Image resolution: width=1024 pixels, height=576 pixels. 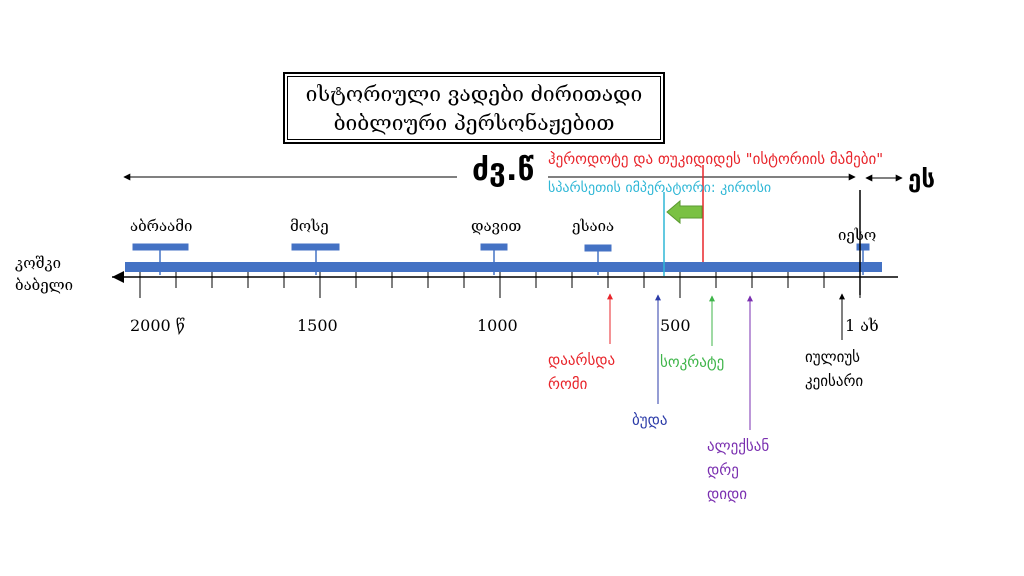 What do you see at coordinates (675, 325) in the screenshot?
I see `year-label-500: 500` at bounding box center [675, 325].